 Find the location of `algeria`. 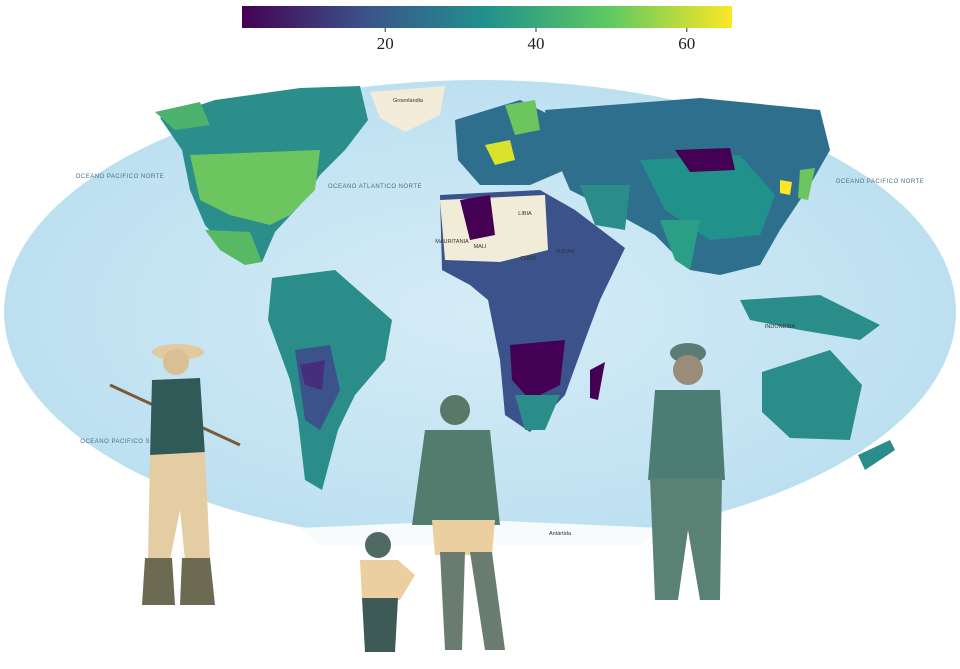

algeria is located at coordinates (477, 217).